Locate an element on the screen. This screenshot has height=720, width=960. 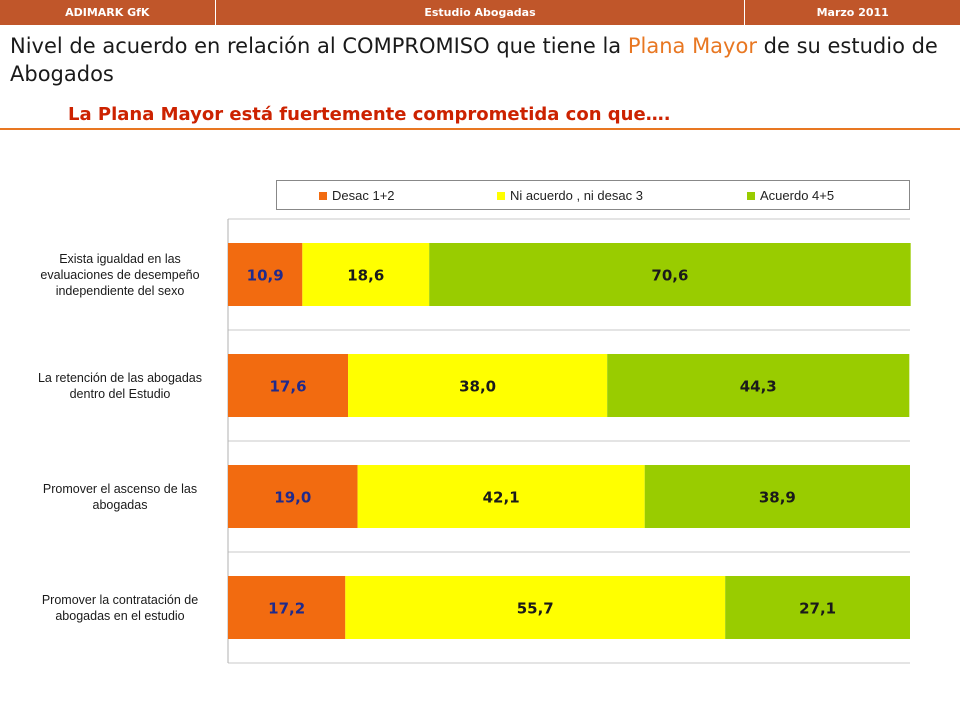
category-label-line: abogadas is located at coordinates (120, 504).